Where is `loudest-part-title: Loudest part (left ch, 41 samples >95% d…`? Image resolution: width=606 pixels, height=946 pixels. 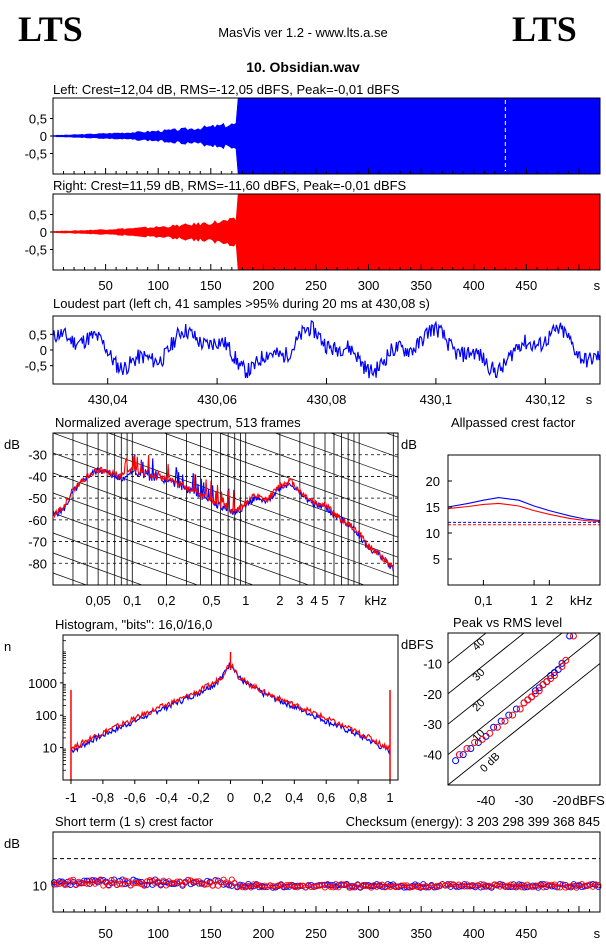
loudest-part-title: Loudest part (left ch, 41 samples >95% d… is located at coordinates (241, 303).